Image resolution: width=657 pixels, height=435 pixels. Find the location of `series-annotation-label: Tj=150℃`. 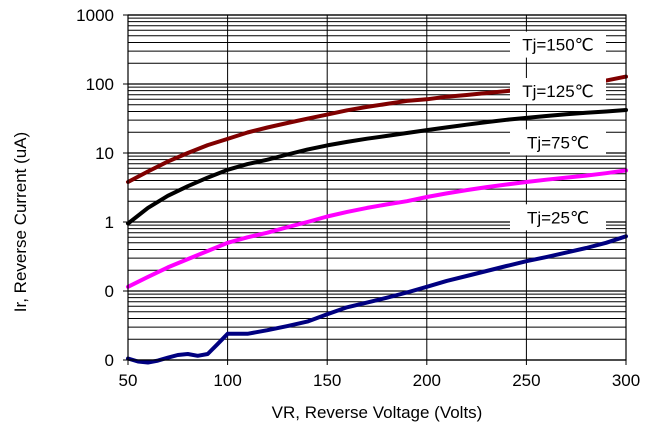

series-annotation-label: Tj=150℃ is located at coordinates (558, 45).